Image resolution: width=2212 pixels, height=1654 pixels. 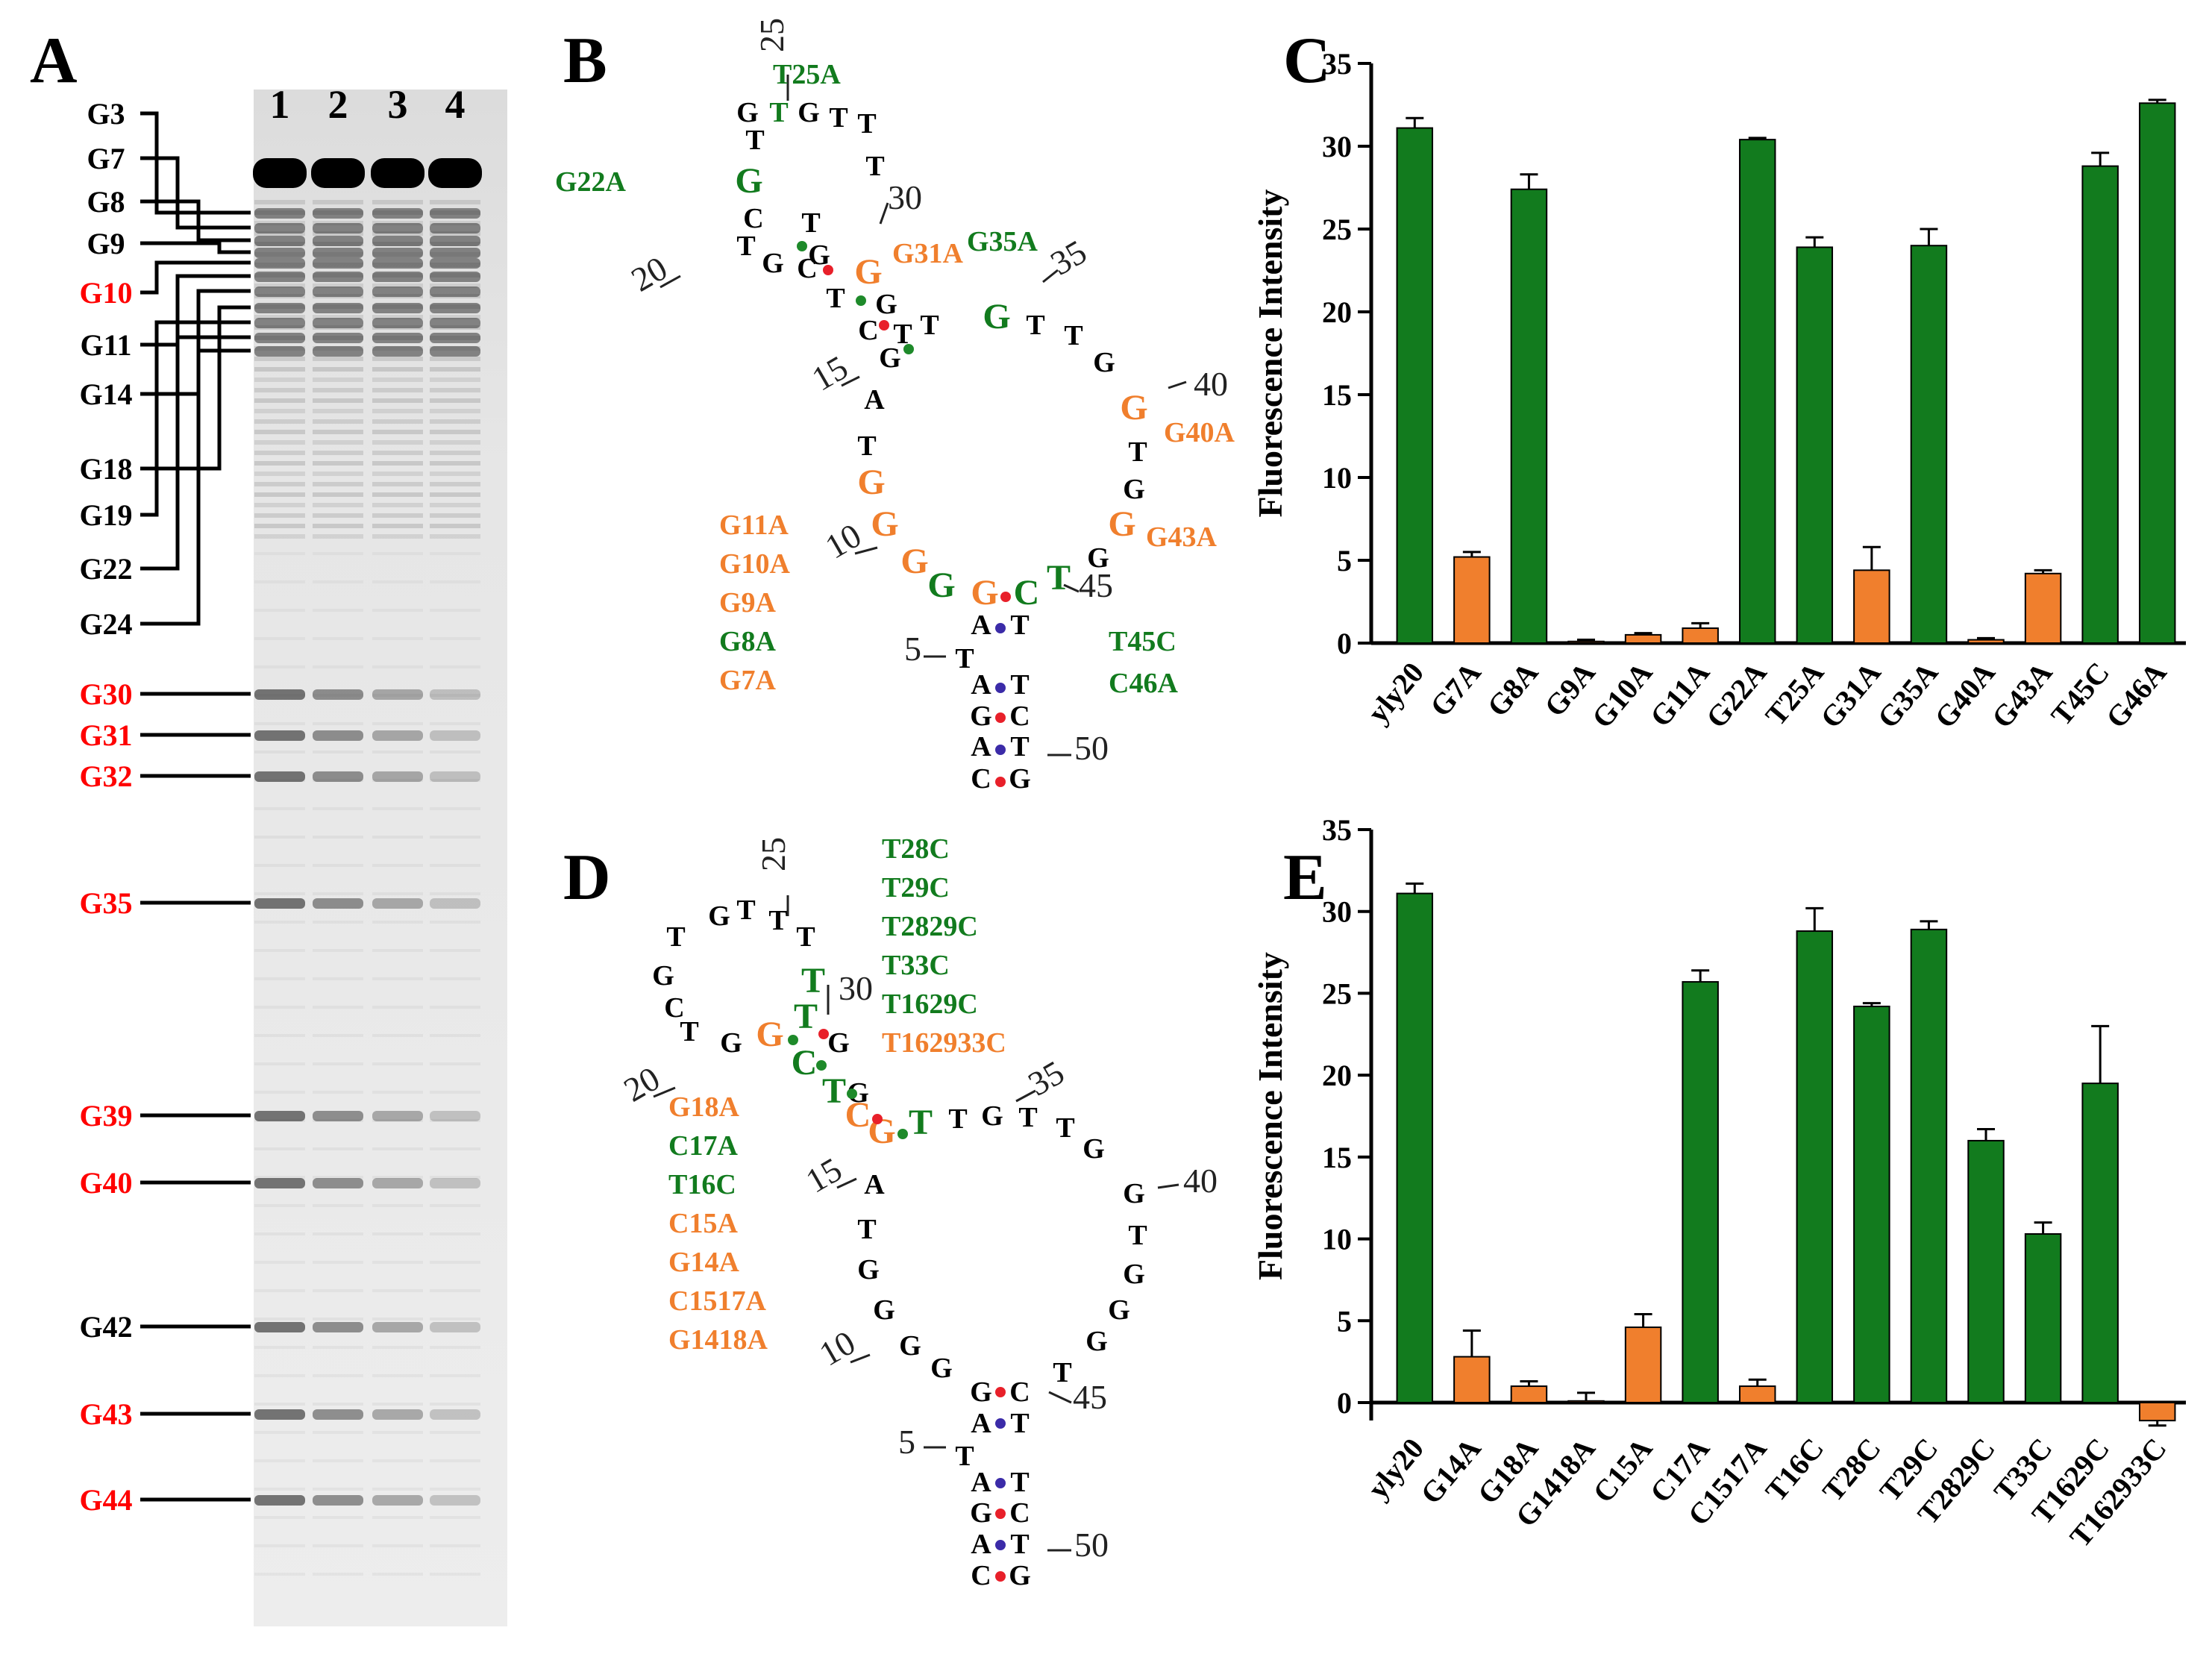 I want to click on mutation-label: C46A, so click(x=1143, y=683).